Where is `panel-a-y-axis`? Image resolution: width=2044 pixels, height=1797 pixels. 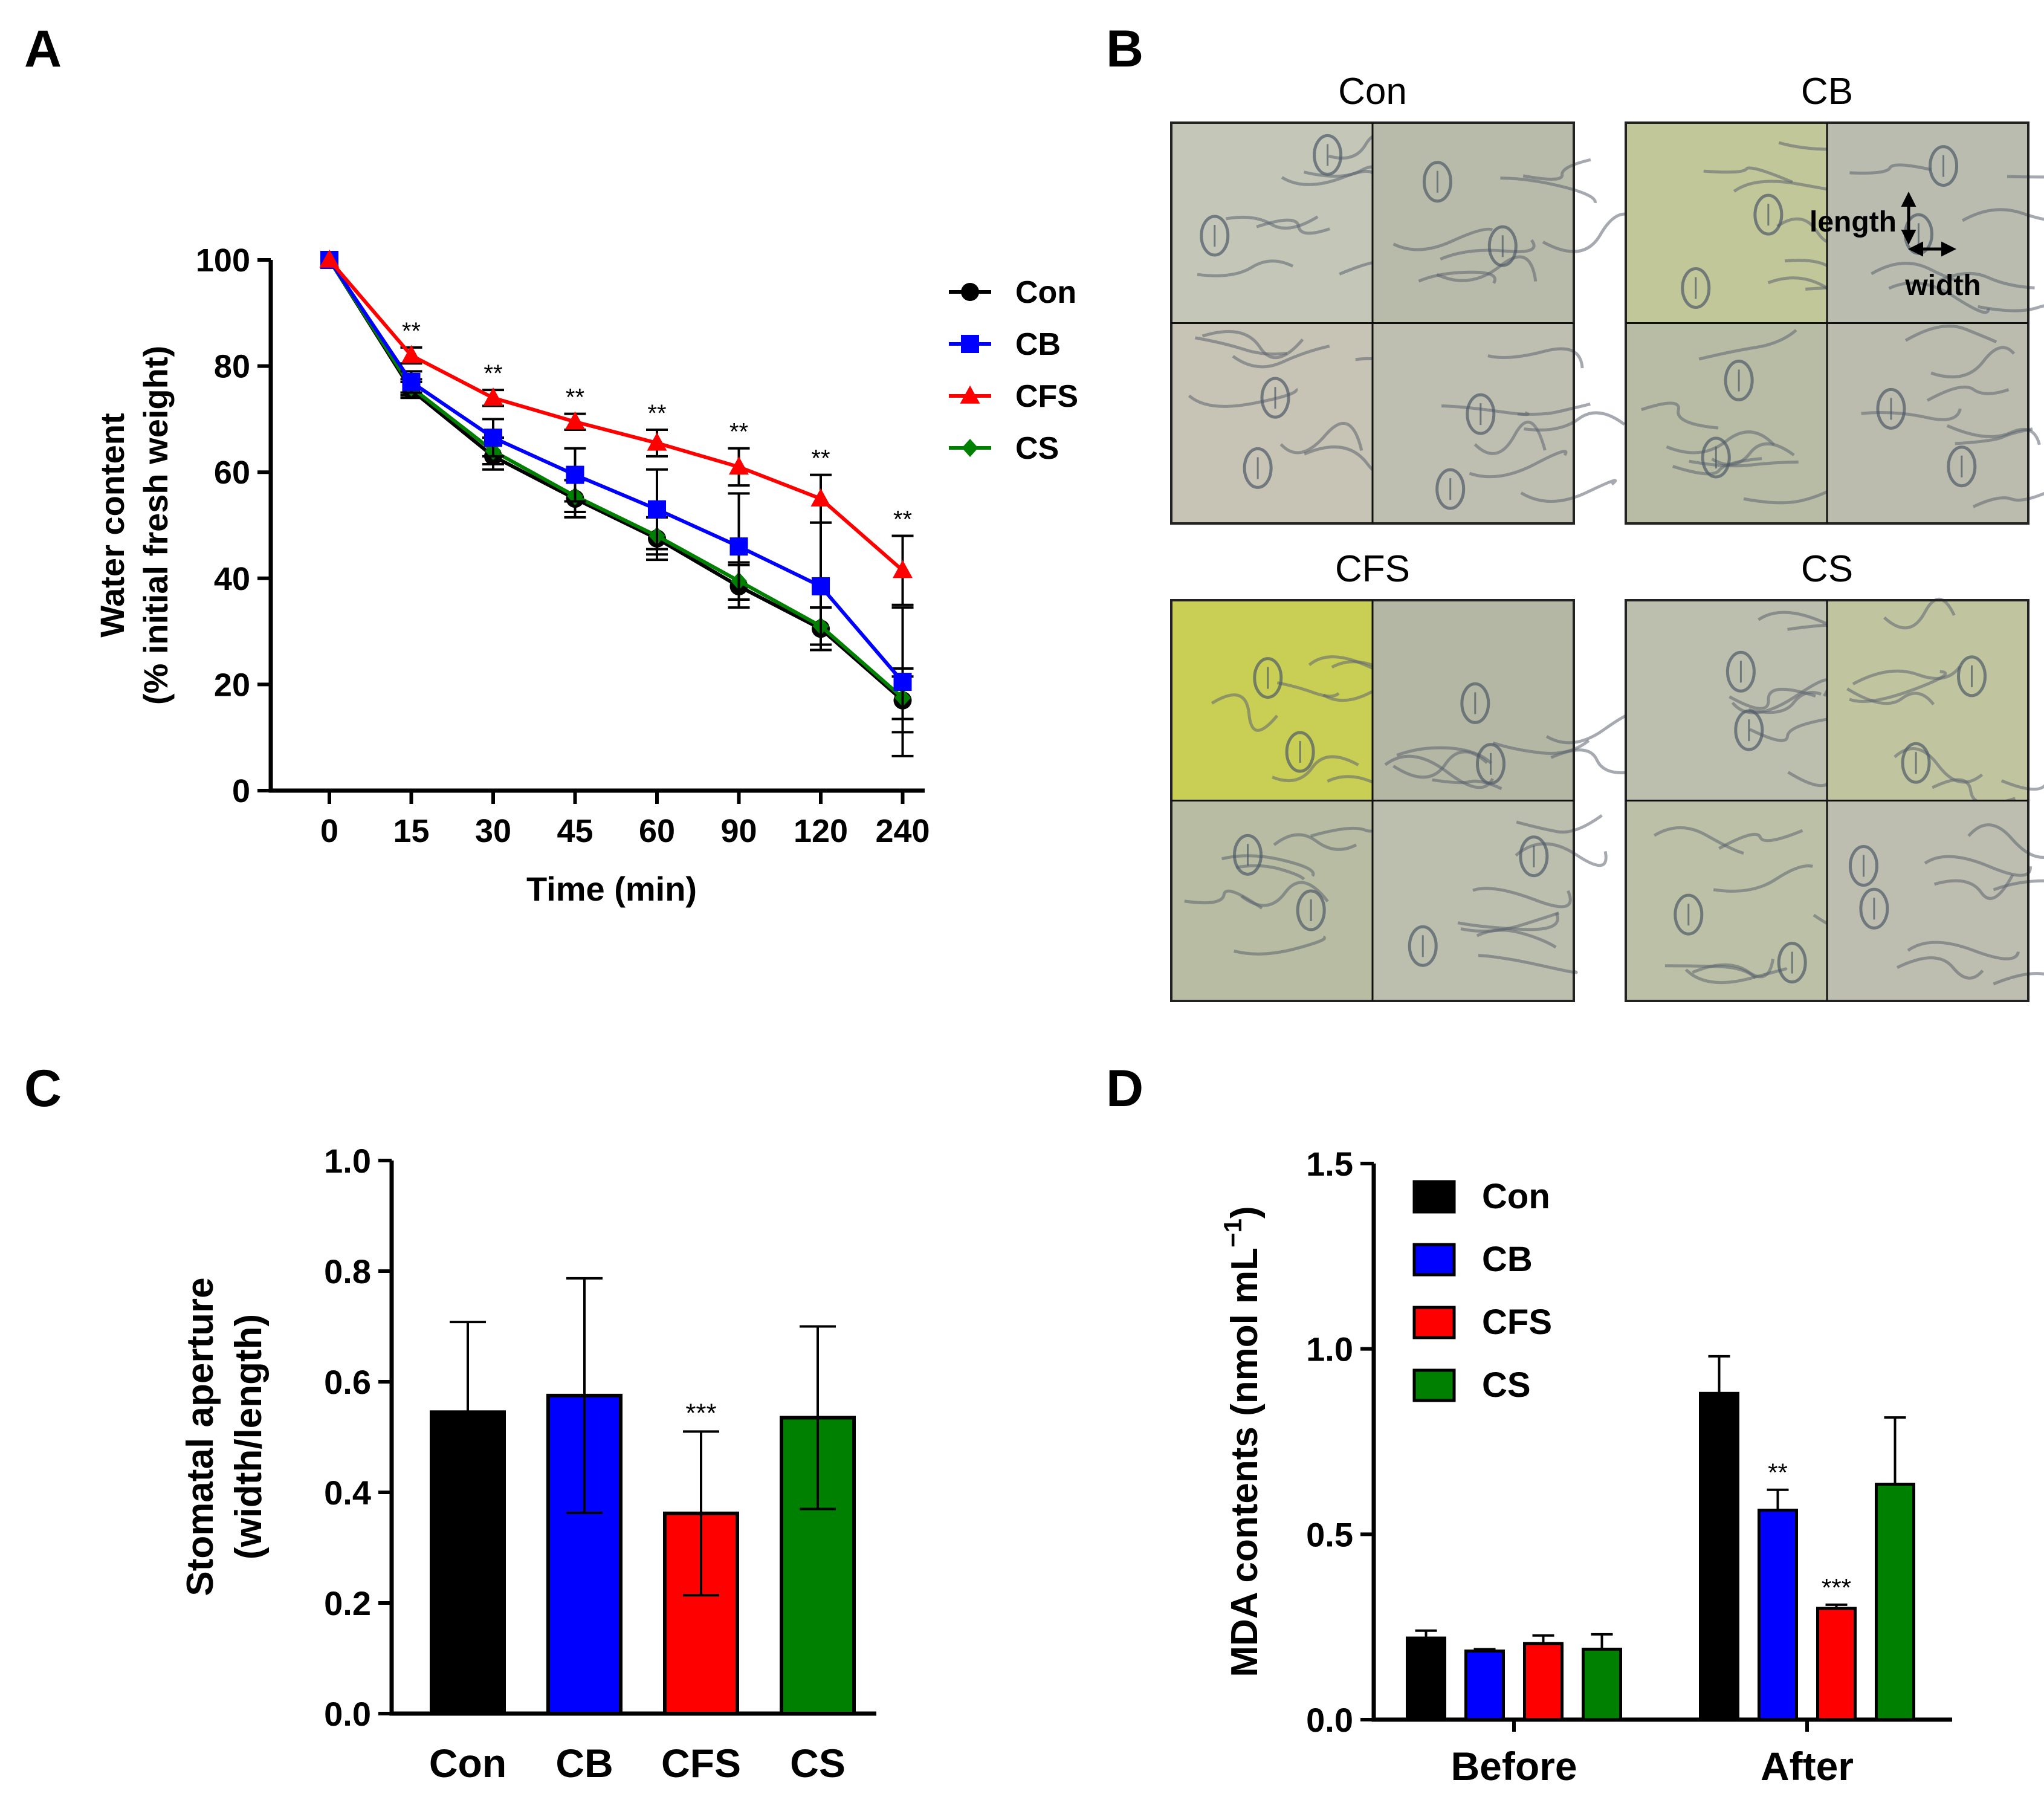
panel-a-y-axis is located at coordinates (596, 526).